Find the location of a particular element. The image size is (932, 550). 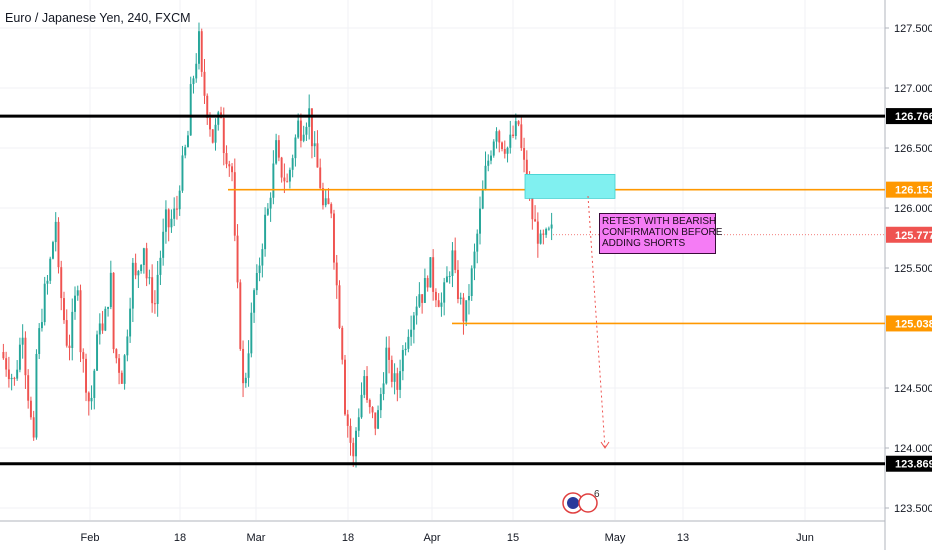

annotation-line-3: ADDING SHORTS is located at coordinates (644, 243).